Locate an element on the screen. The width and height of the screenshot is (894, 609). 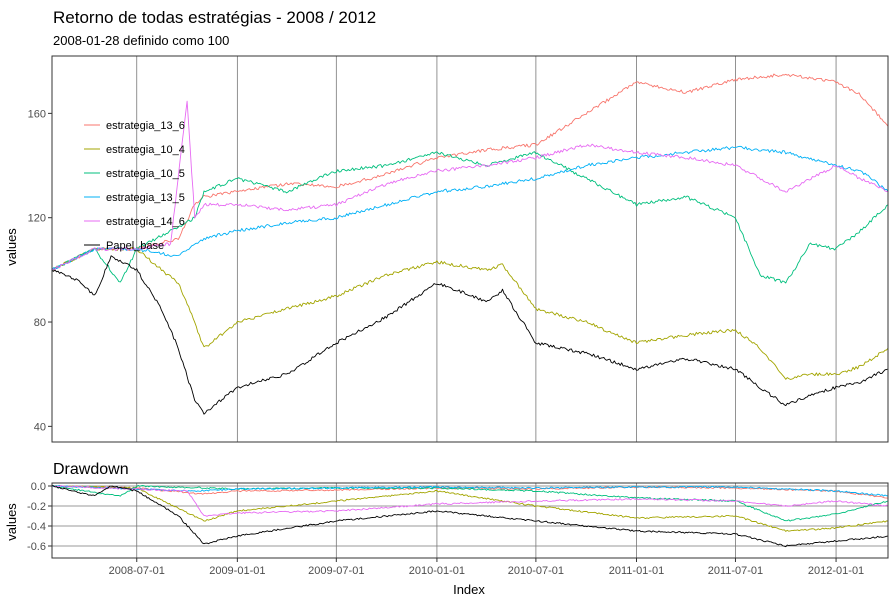
x-tick-label: 2010-07-01 is located at coordinates (536, 571).